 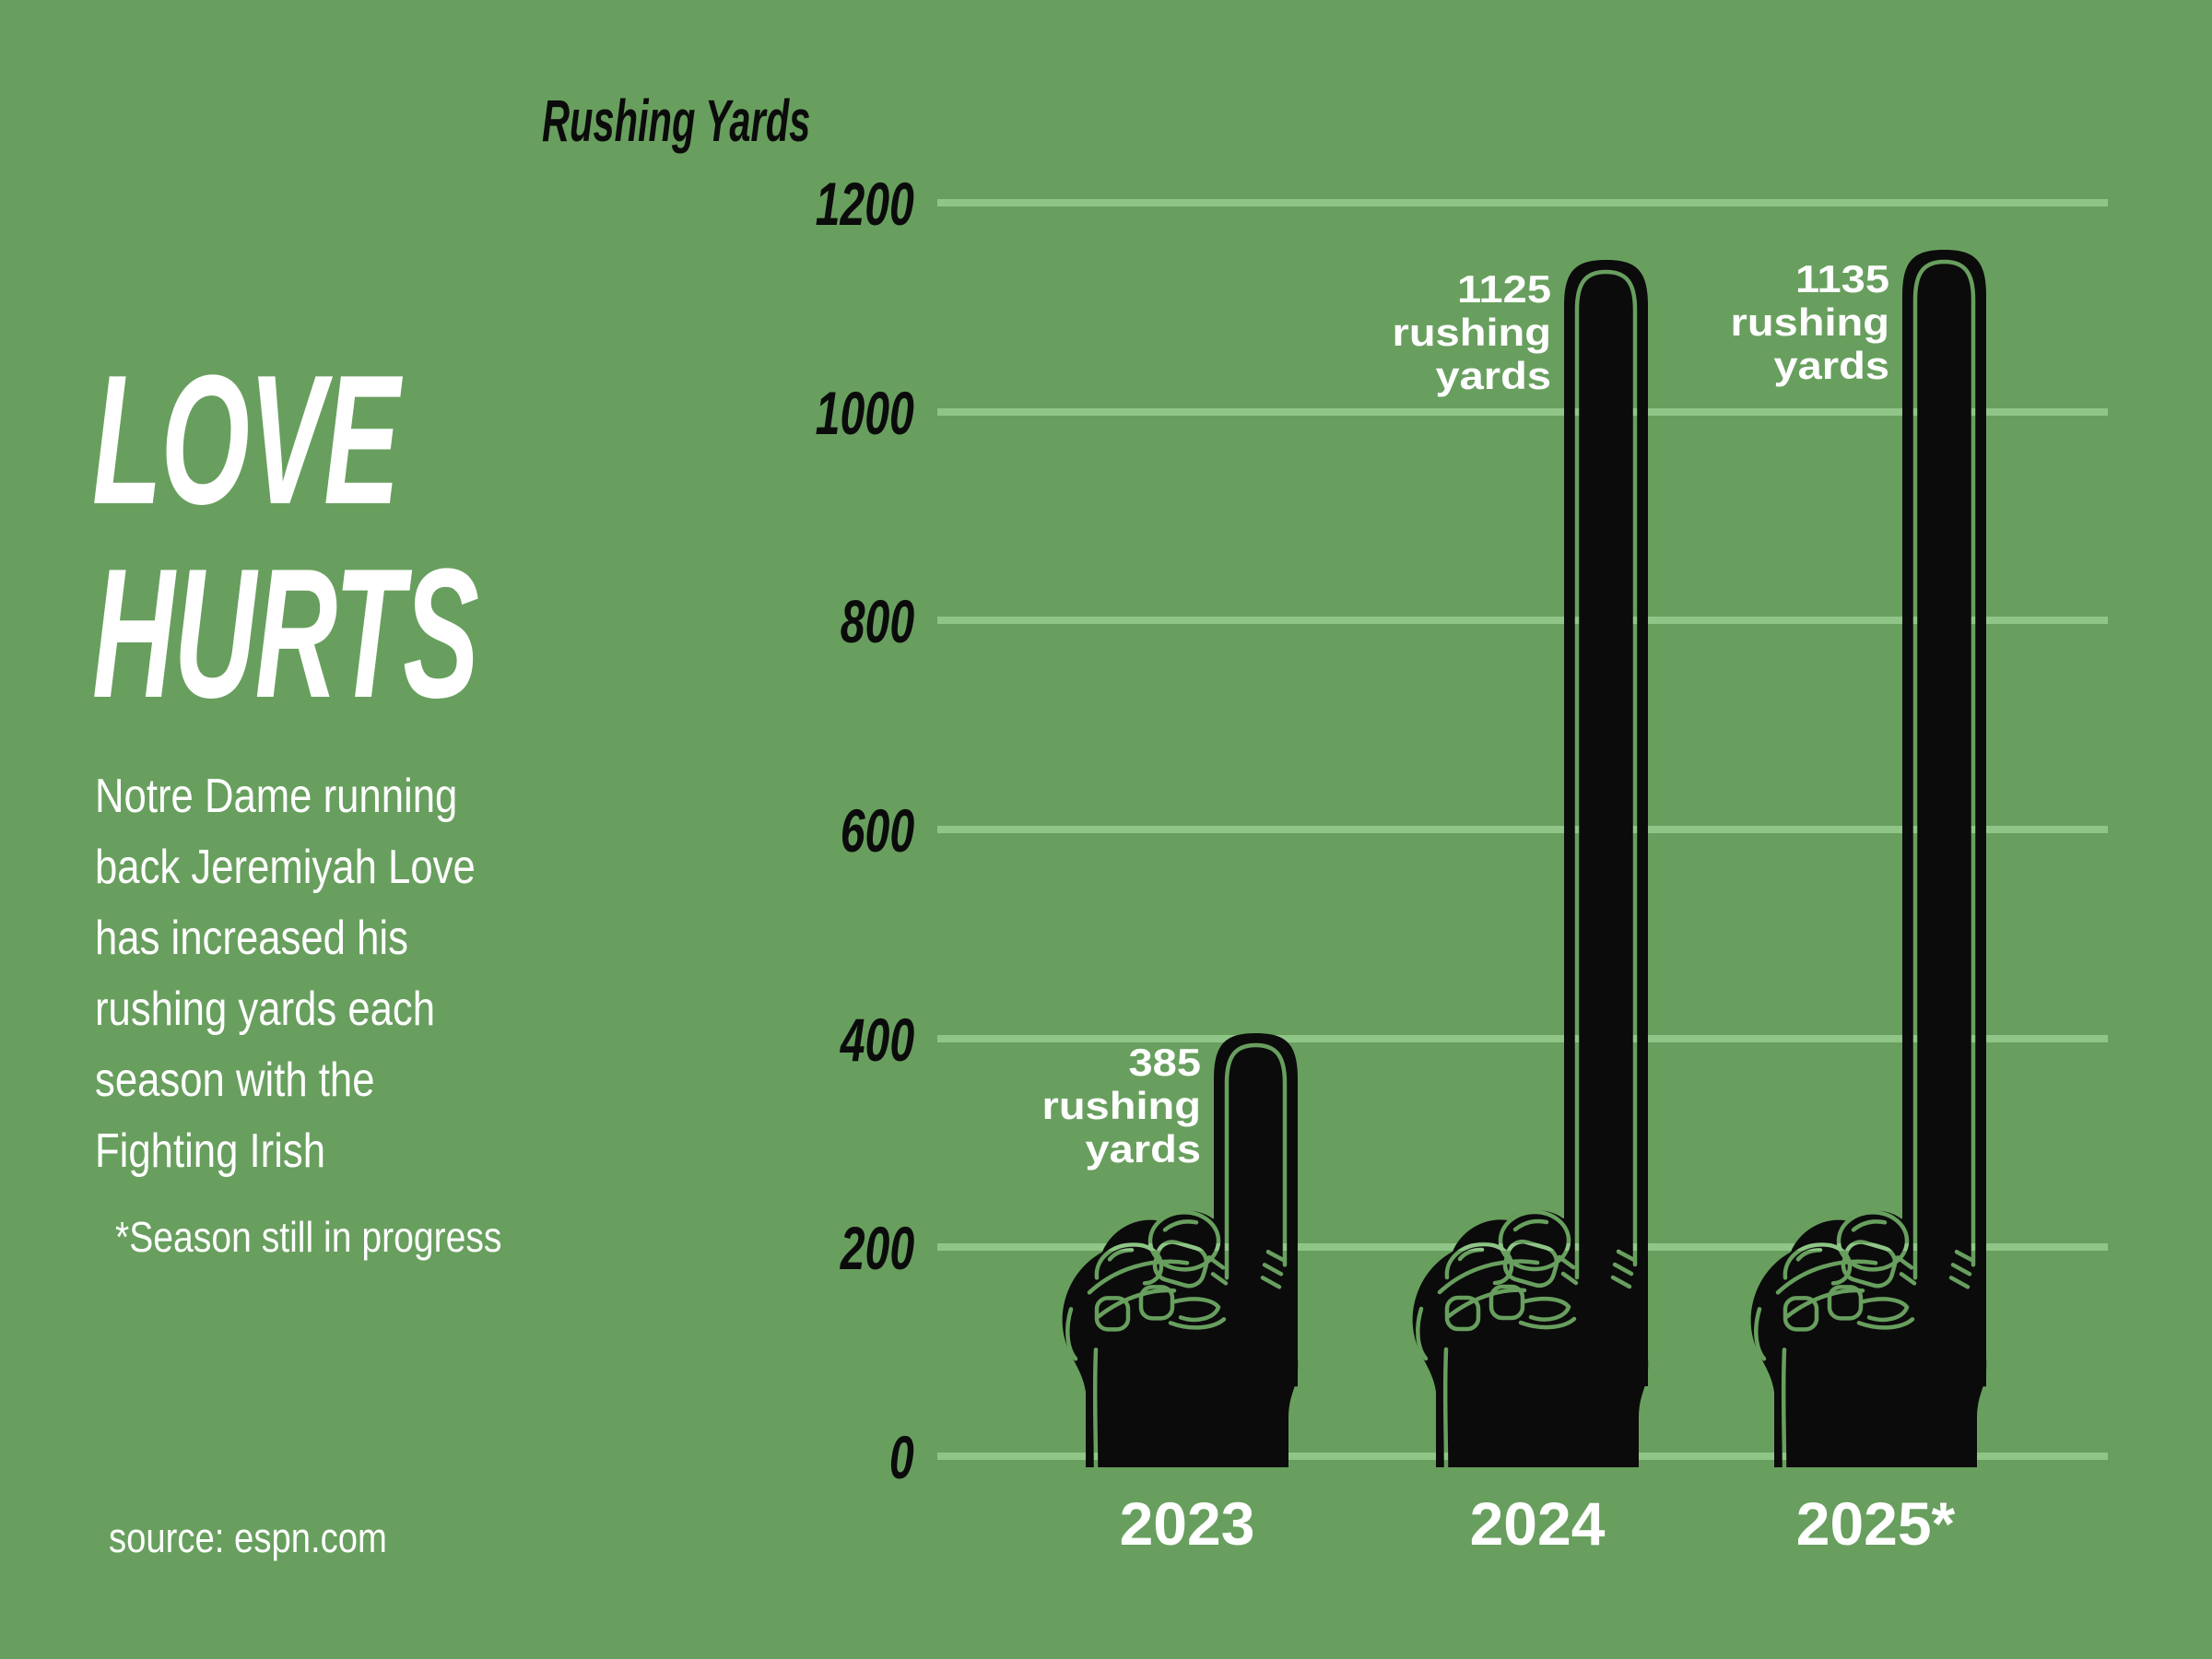 What do you see at coordinates (877, 1039) in the screenshot?
I see `y-tick-label-400: 400` at bounding box center [877, 1039].